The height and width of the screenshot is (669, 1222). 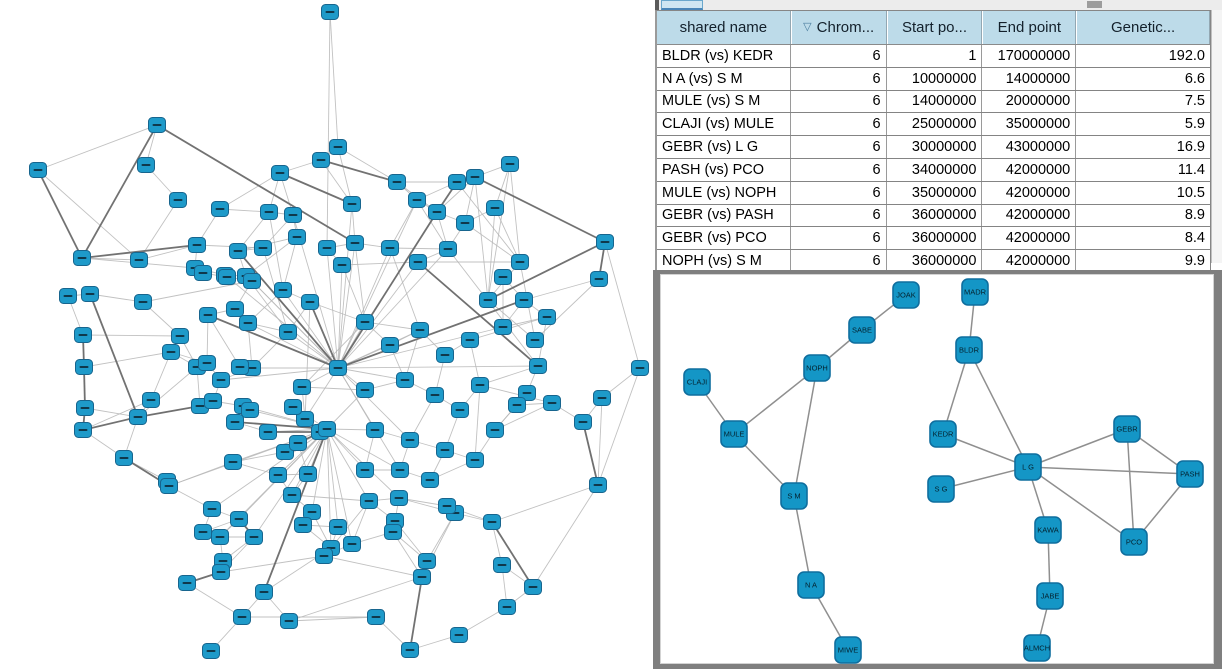 I want to click on table-row: GEBR (vs) PASH 6 36000000 42000000 8.9, so click(x=933, y=216).